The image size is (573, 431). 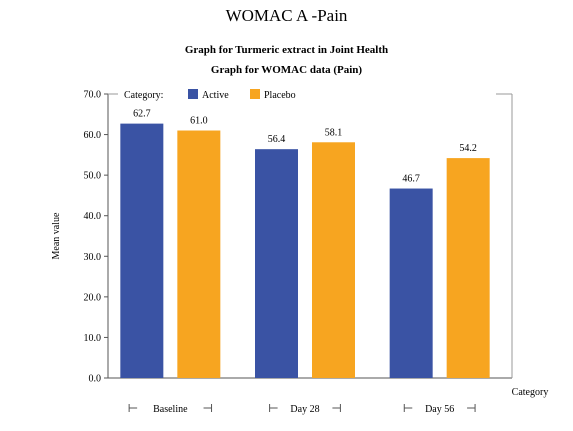 I want to click on y-tick-label: 0.0, so click(x=95, y=379).